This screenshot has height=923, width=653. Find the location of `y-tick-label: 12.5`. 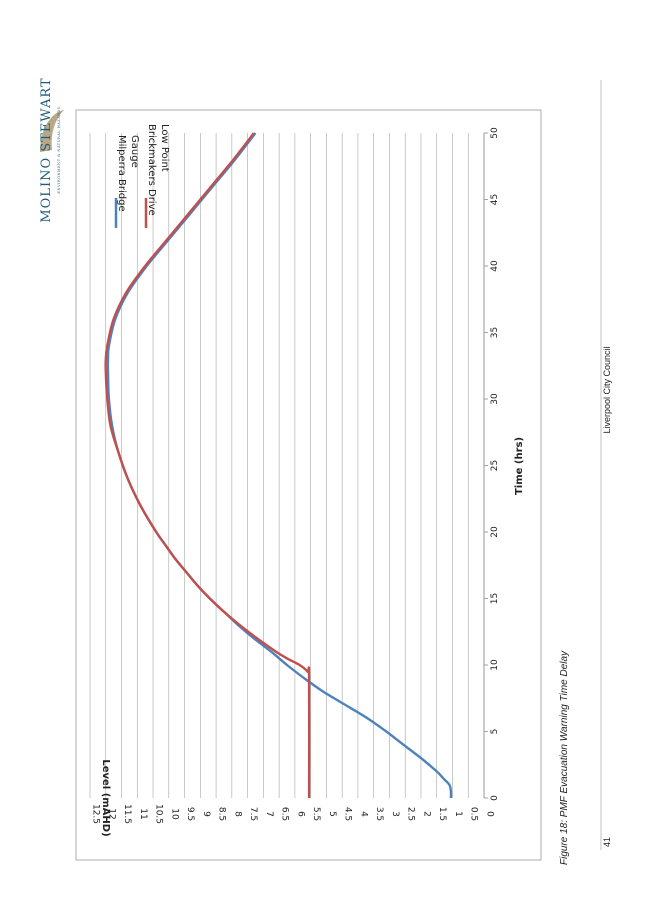

y-tick-label: 12.5 is located at coordinates (96, 814).